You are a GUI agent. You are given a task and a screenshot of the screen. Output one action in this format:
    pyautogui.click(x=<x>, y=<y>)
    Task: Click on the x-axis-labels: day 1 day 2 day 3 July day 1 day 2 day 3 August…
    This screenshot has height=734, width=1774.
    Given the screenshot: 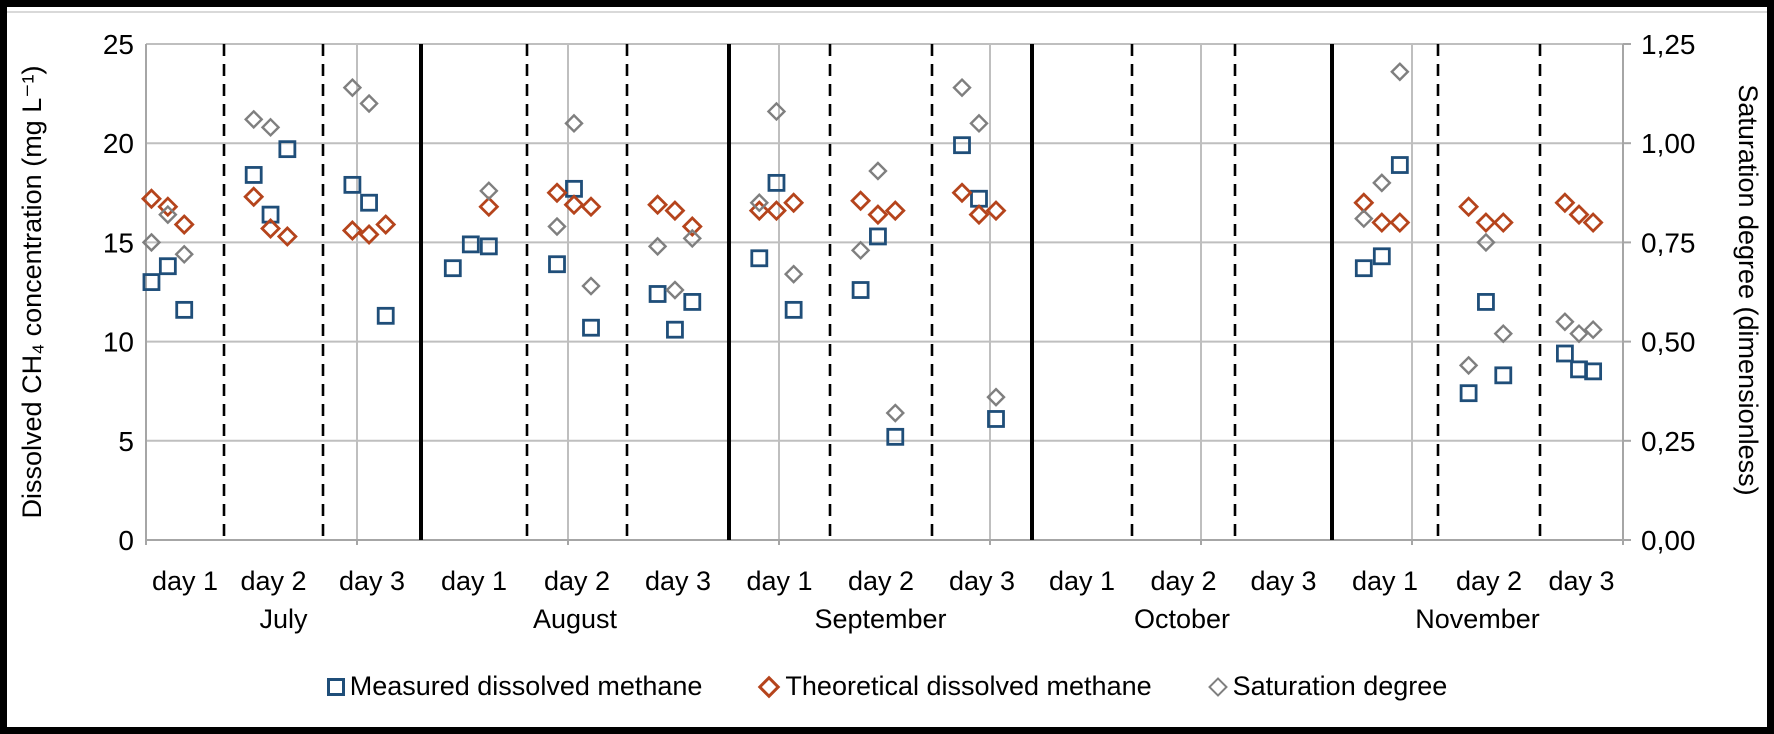 What is the action you would take?
    pyautogui.click(x=883, y=600)
    